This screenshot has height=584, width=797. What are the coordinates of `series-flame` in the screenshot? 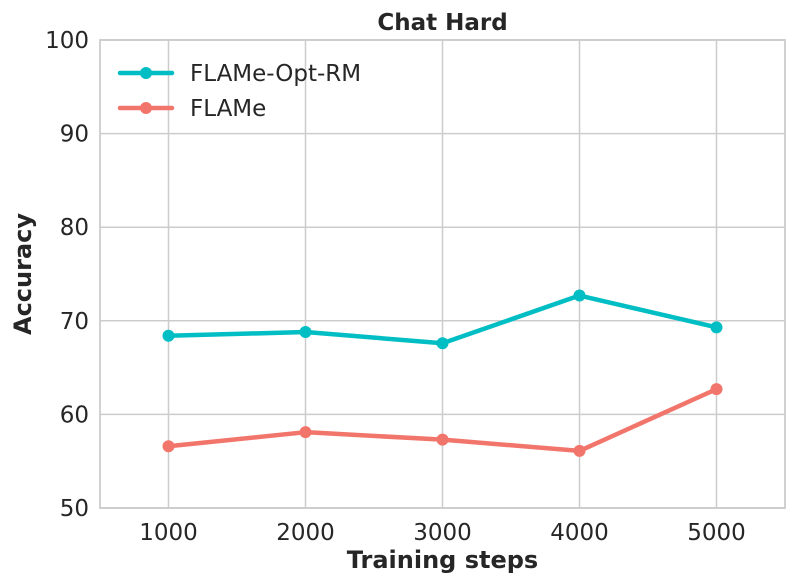 It's located at (442, 420).